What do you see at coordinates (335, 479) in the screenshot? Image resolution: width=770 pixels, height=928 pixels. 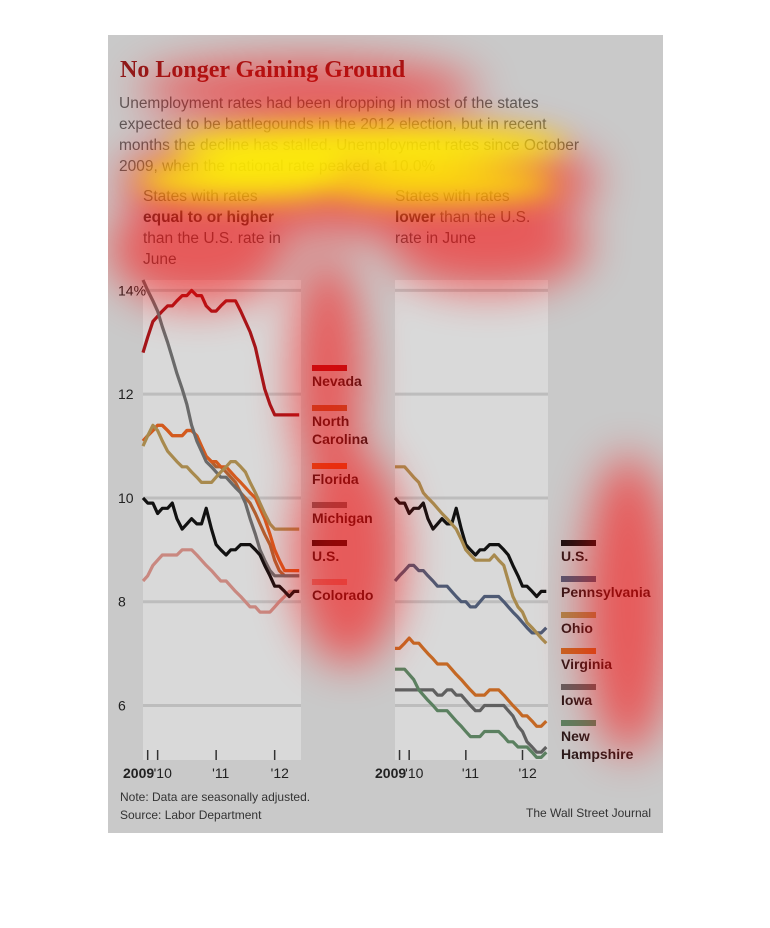 I see `legend-label: Florida` at bounding box center [335, 479].